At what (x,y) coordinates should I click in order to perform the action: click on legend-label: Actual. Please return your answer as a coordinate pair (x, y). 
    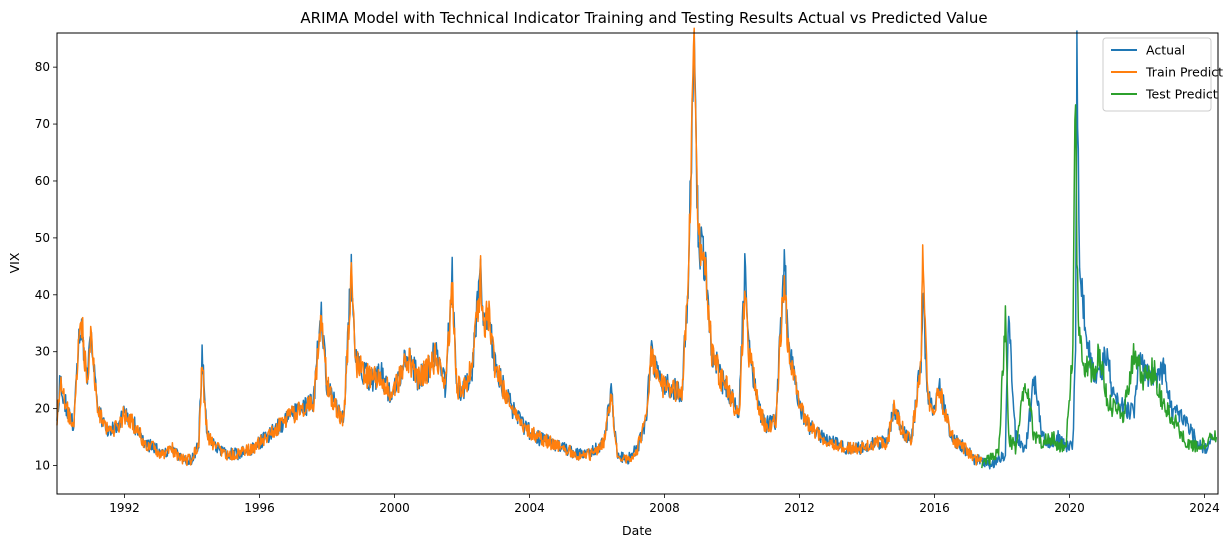
    Looking at the image, I should click on (1165, 50).